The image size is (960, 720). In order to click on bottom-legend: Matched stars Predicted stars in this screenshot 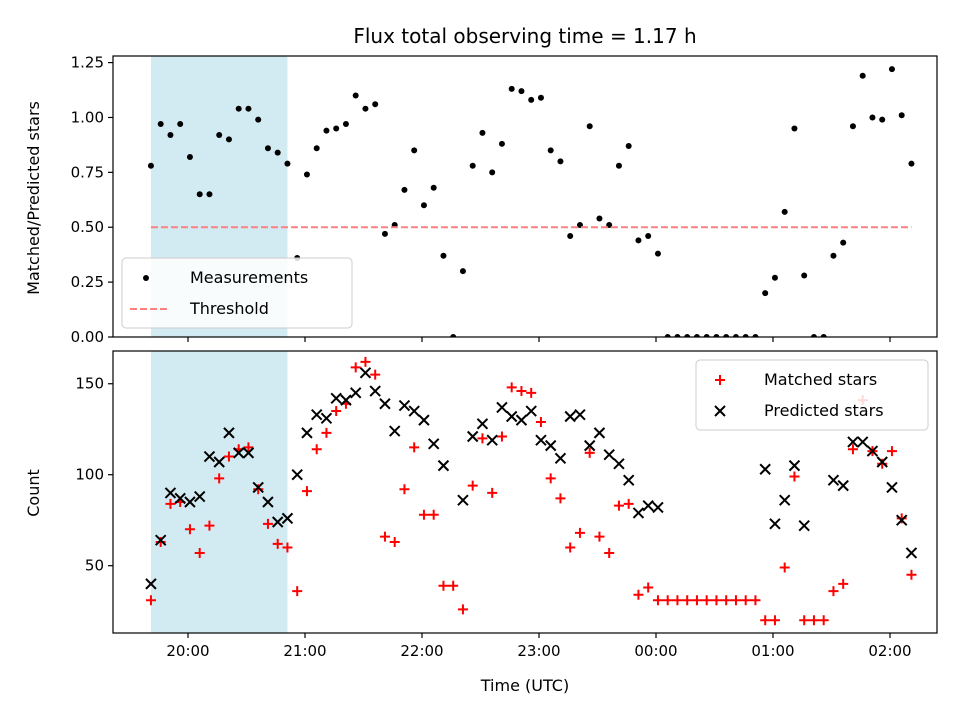, I will do `click(812, 395)`.